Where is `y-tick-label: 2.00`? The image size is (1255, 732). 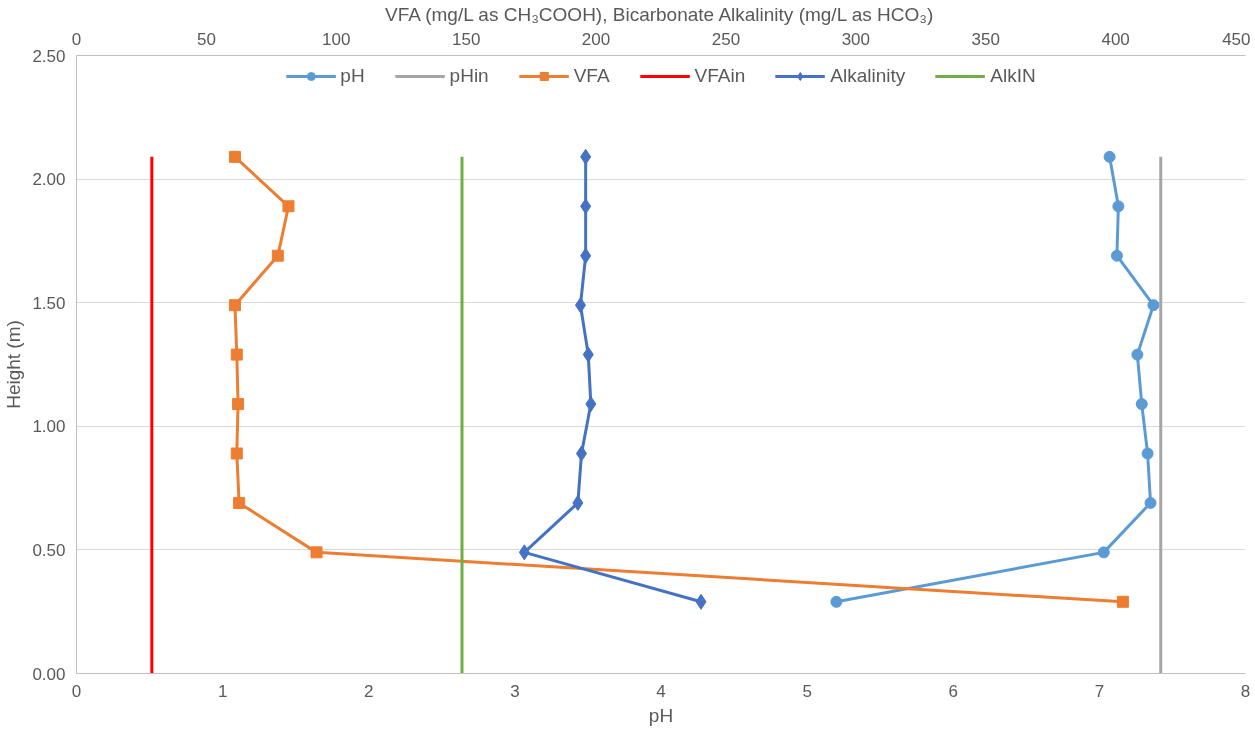
y-tick-label: 2.00 is located at coordinates (49, 180).